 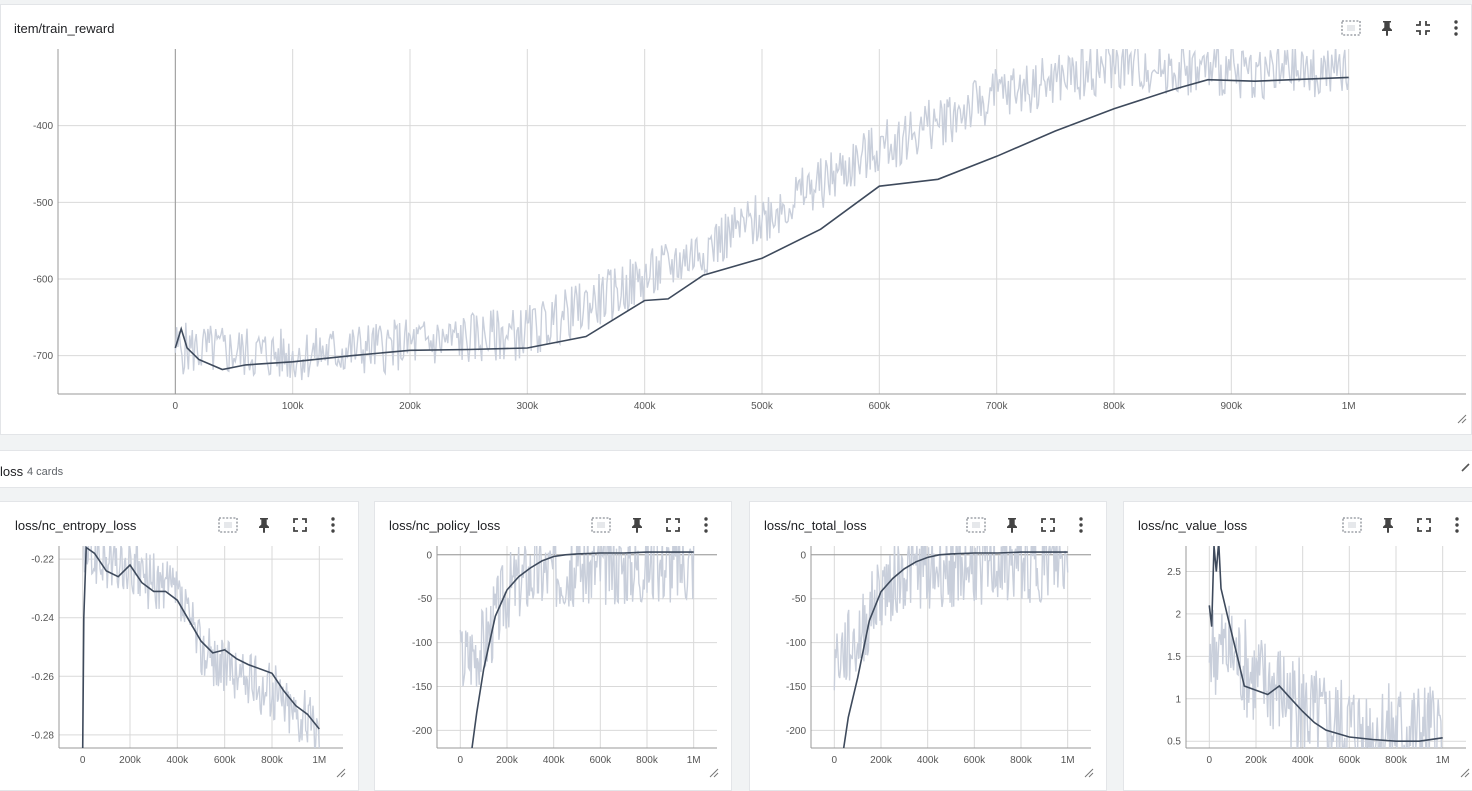 I want to click on collapse-icon, so click(x=1423, y=28).